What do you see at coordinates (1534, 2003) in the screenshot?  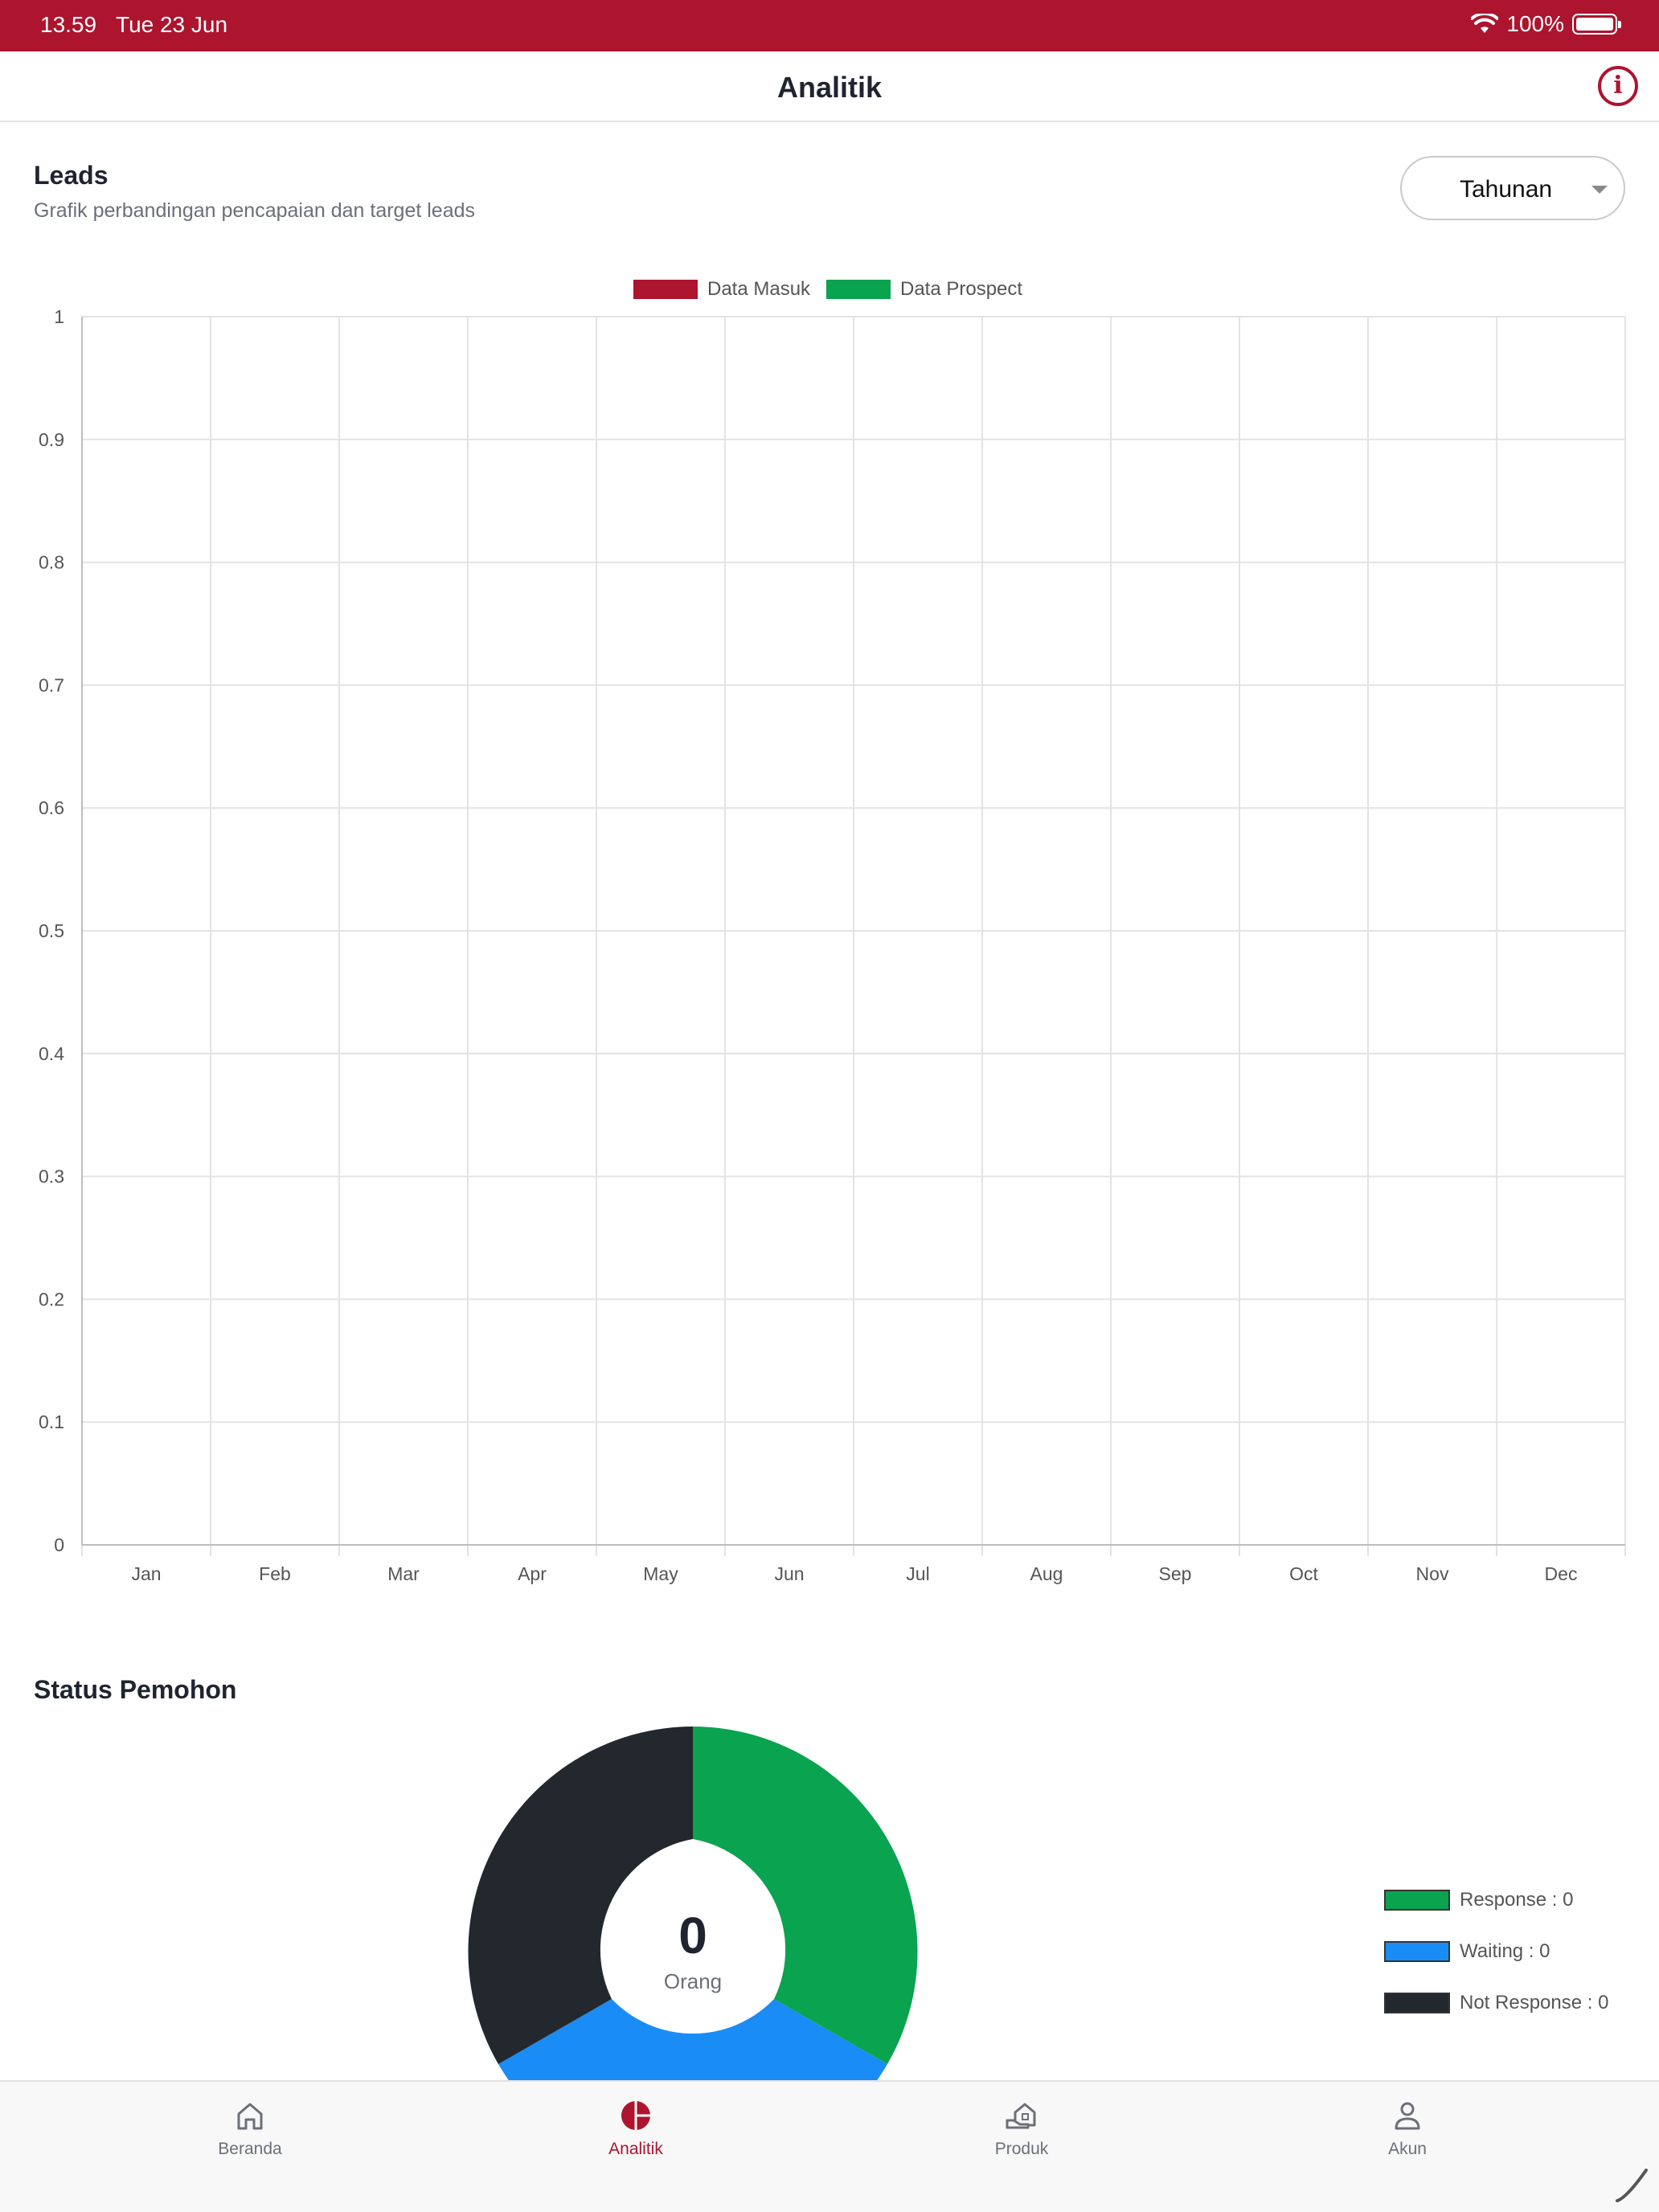 I see `legend-label-not-response: Not Response : 0` at bounding box center [1534, 2003].